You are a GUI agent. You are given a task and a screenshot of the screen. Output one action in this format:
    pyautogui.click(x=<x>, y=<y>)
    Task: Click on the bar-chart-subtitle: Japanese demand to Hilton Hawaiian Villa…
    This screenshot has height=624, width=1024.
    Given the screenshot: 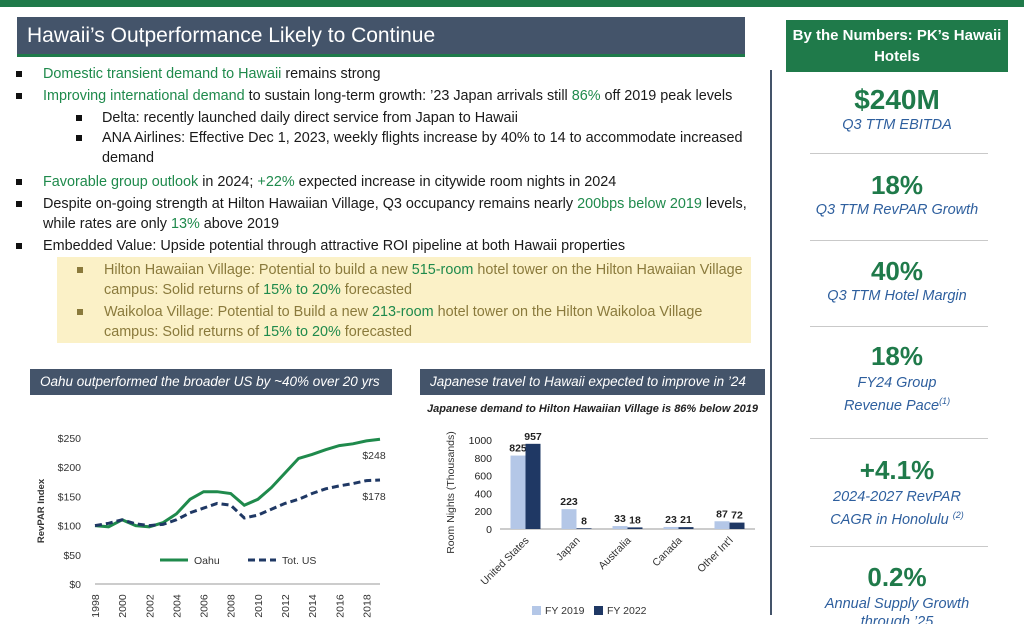 What is the action you would take?
    pyautogui.click(x=592, y=409)
    